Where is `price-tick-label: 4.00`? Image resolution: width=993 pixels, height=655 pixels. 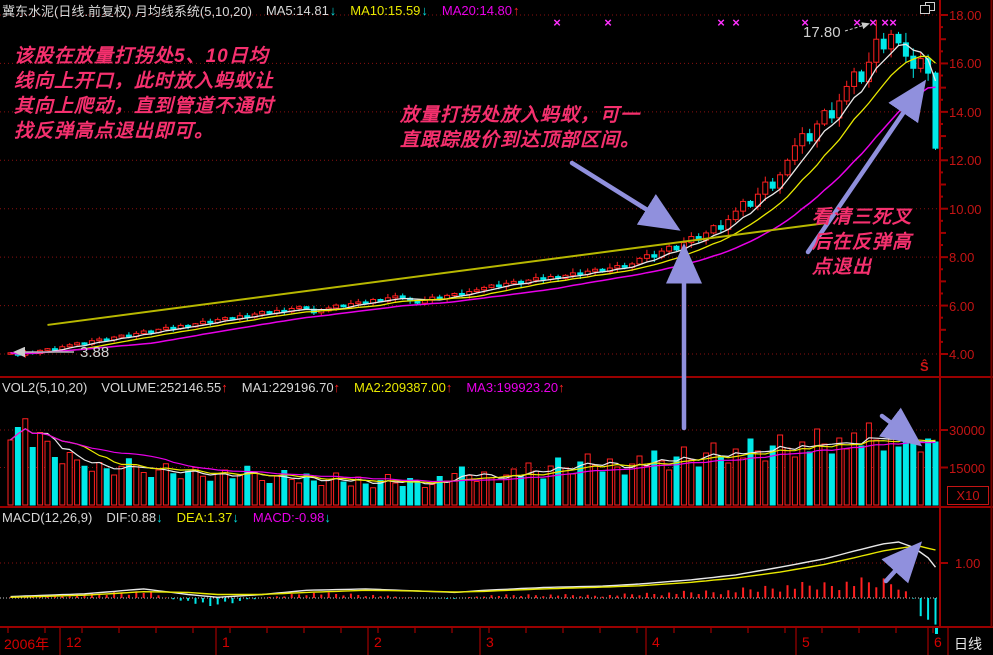 price-tick-label: 4.00 is located at coordinates (962, 354).